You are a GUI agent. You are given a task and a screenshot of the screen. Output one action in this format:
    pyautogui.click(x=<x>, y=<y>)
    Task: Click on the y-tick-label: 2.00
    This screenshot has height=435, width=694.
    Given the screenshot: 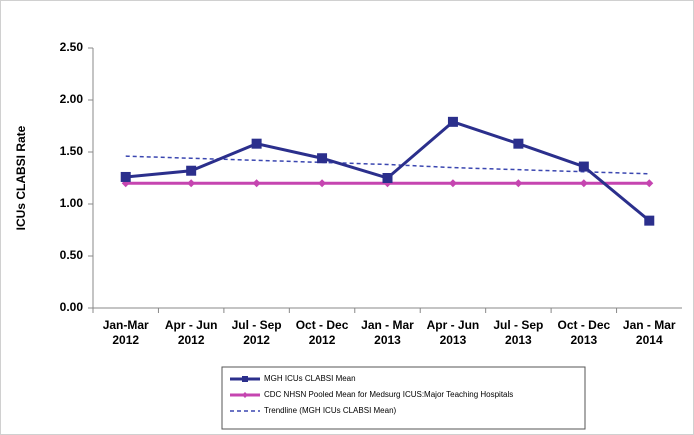 What is the action you would take?
    pyautogui.click(x=72, y=99)
    